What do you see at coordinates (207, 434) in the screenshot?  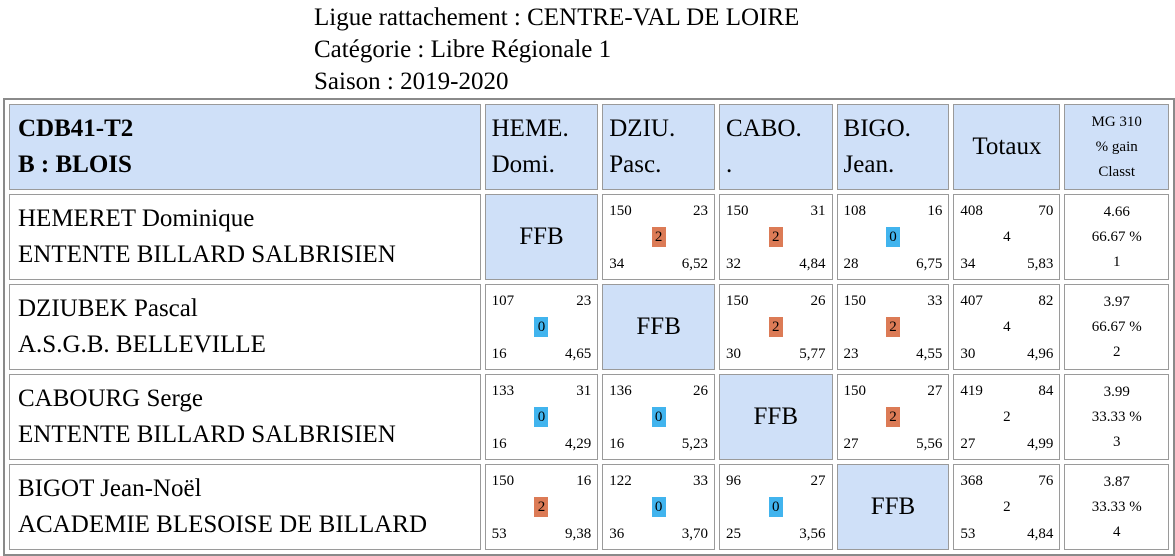 I see `player-club: ENTENTE BILLARD SALBRISIEN` at bounding box center [207, 434].